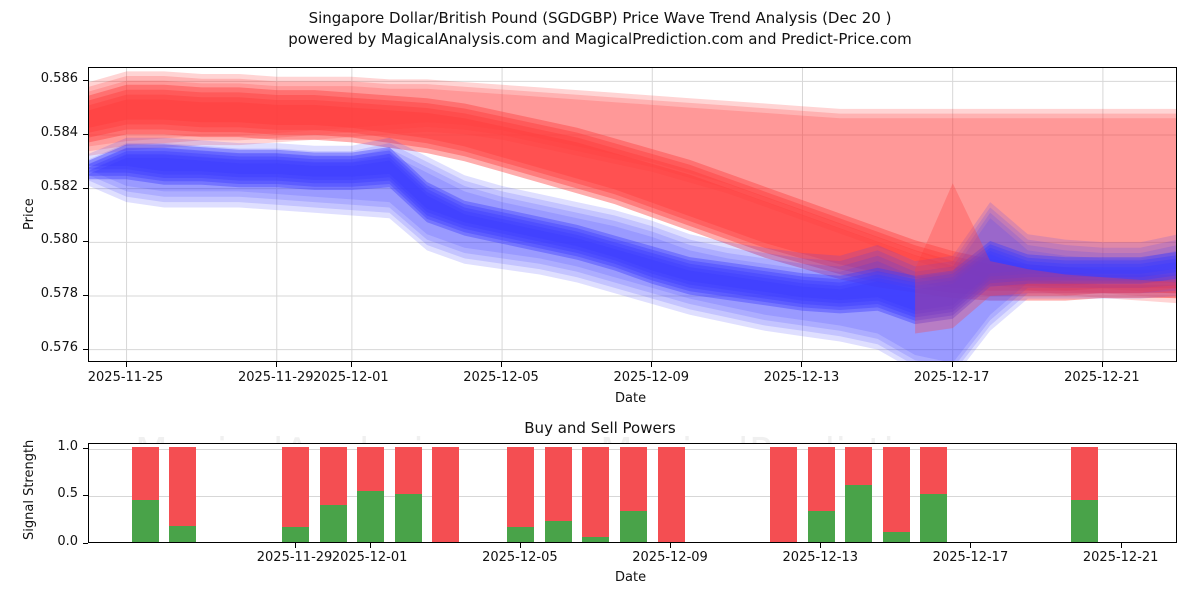 The image size is (1200, 600). Describe the element at coordinates (369, 557) in the screenshot. I see `power-x-tick-label: 2025-12-01` at that location.